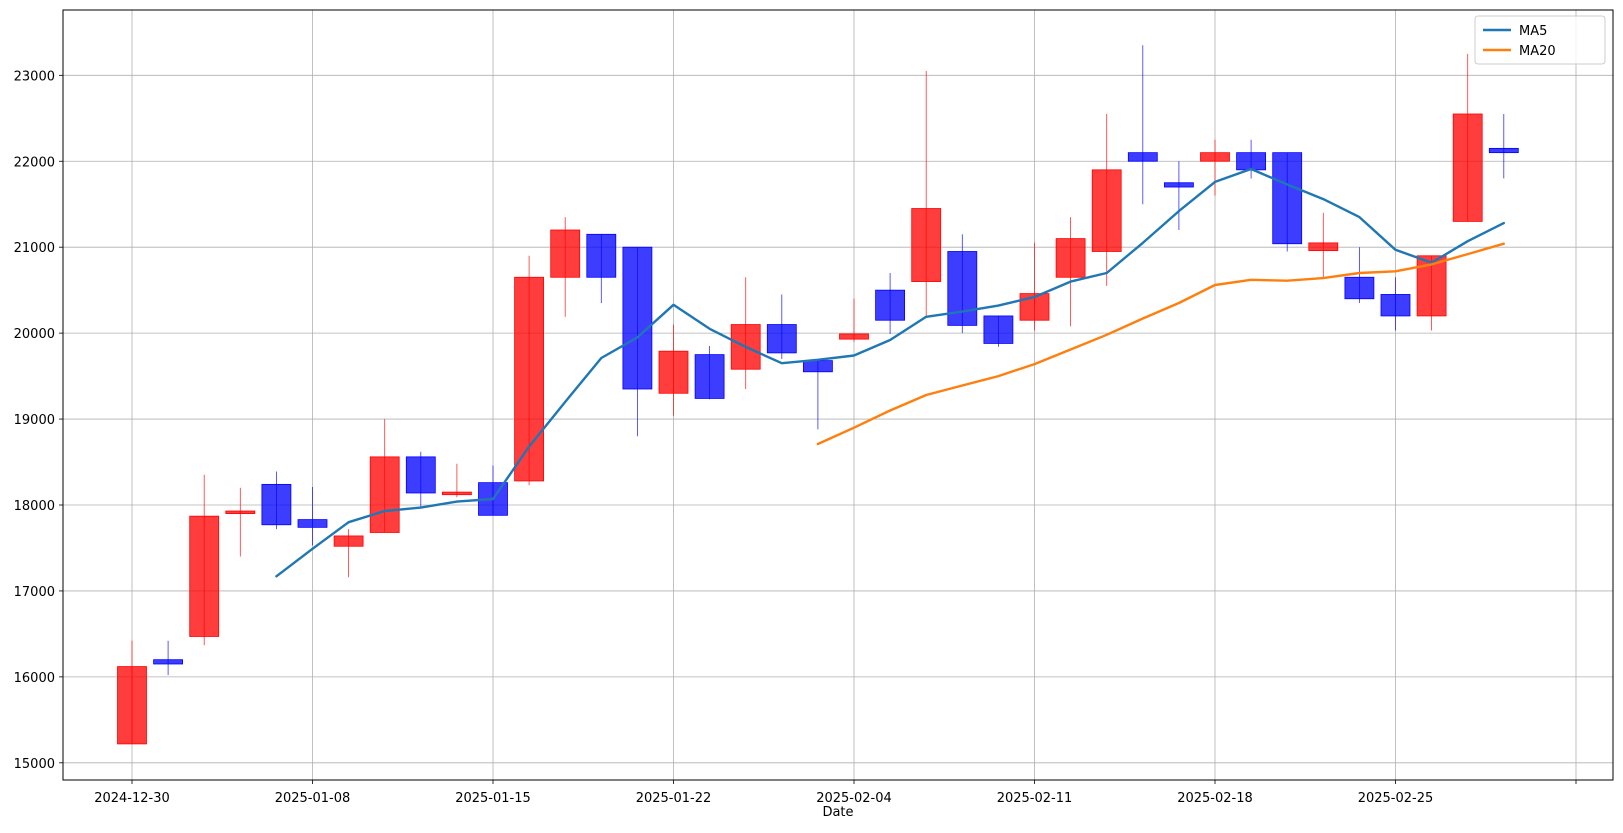  I want to click on y-tick-label: 18000, so click(34, 506).